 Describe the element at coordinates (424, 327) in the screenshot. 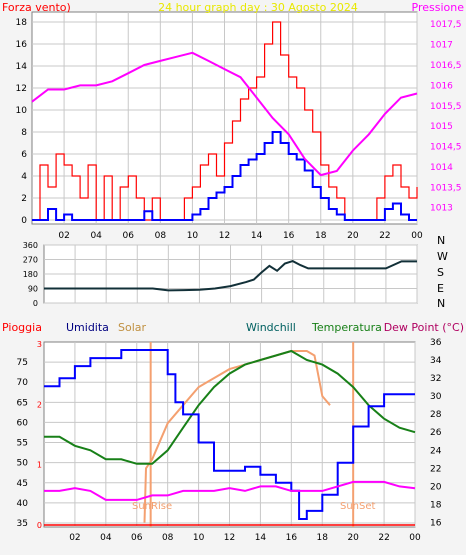

I see `legend-dewpoint: Dew Point (°C)` at that location.